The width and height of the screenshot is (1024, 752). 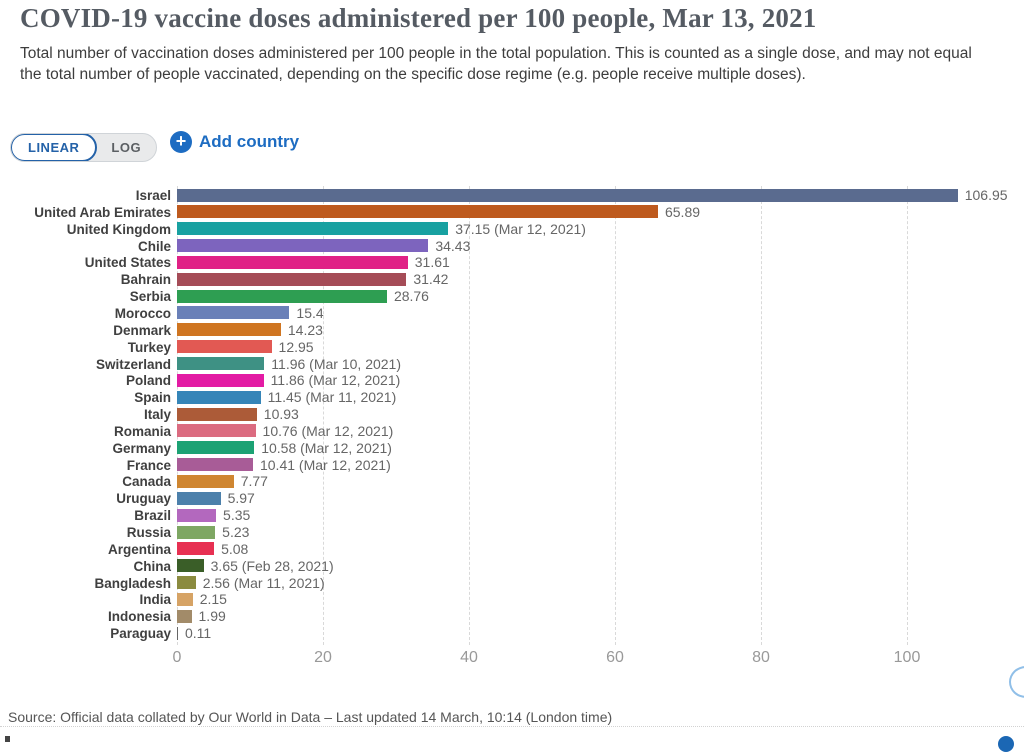 I want to click on linear-button: LINEAR, so click(x=54, y=147).